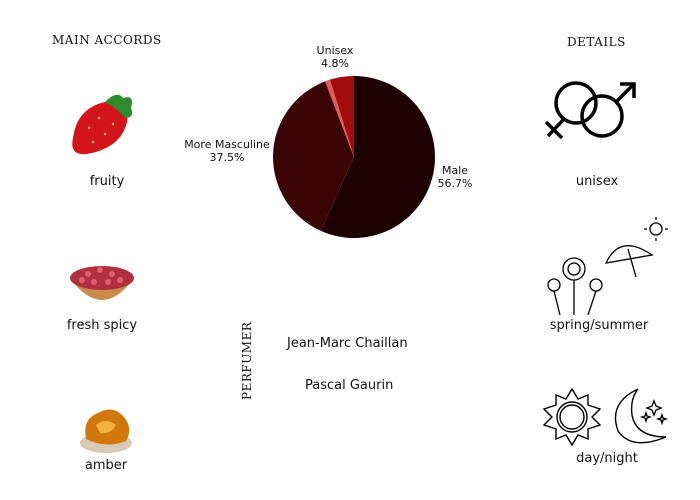 Image resolution: width=700 pixels, height=500 pixels. Describe the element at coordinates (597, 181) in the screenshot. I see `detail-label: unisex` at that location.